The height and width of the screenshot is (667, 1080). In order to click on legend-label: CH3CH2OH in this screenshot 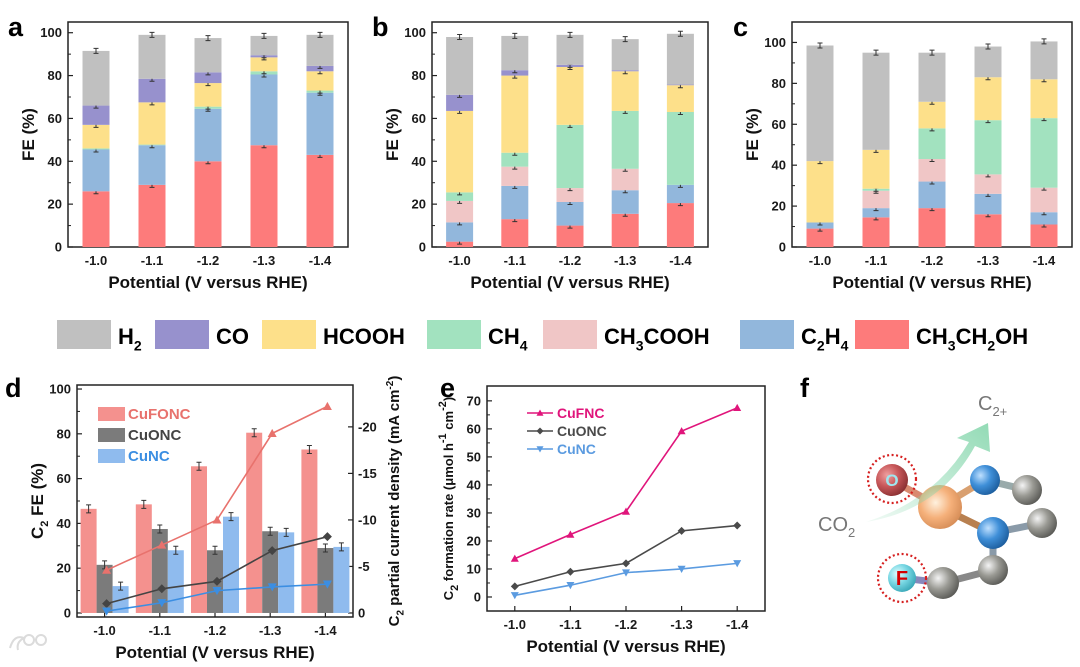, I will do `click(972, 339)`.